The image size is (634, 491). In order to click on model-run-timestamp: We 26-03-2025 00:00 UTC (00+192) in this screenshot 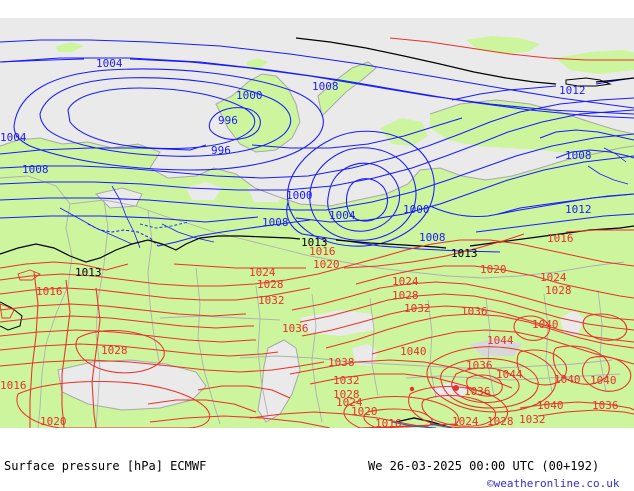, I will do `click(484, 466)`.